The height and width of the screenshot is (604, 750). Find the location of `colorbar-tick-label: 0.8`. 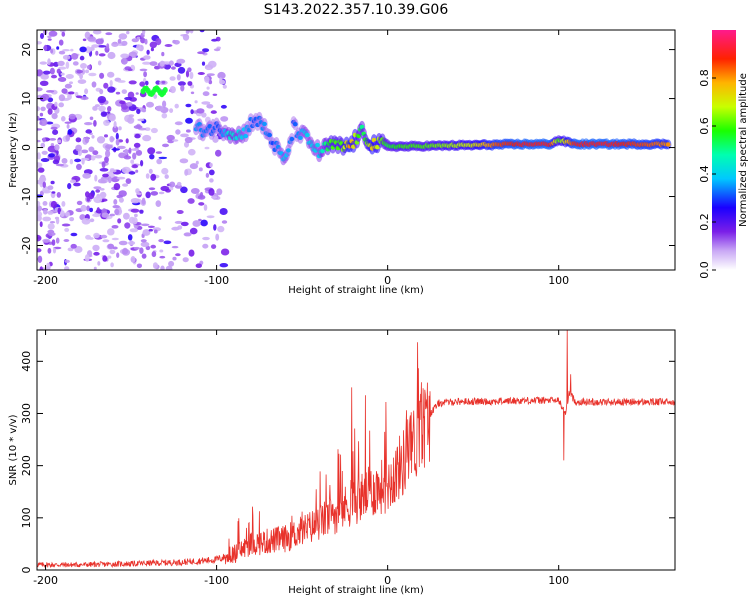

colorbar-tick-label: 0.8 is located at coordinates (704, 78).